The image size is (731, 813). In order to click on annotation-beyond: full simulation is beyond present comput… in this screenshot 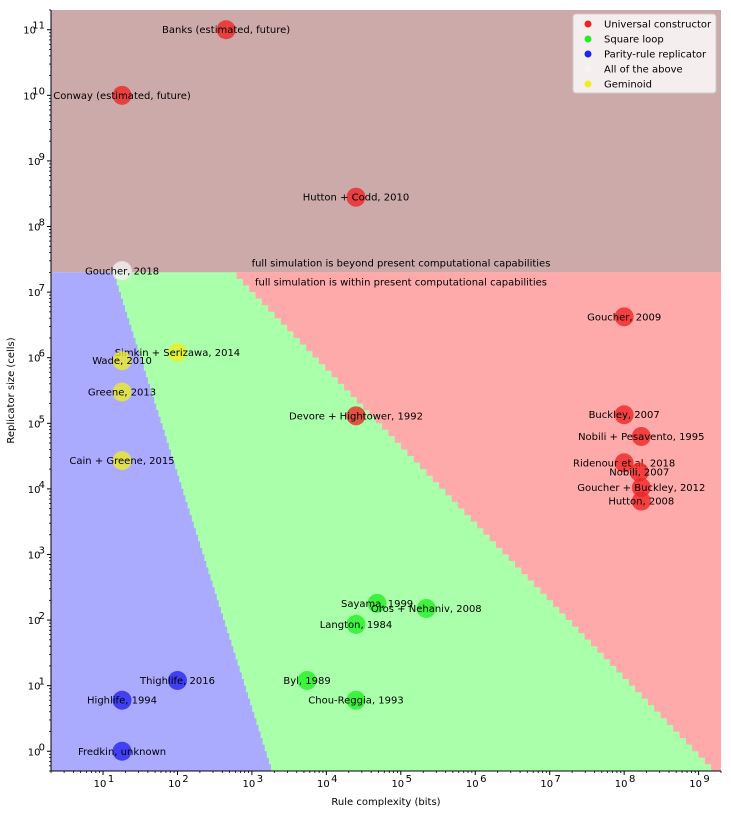, I will do `click(401, 263)`.